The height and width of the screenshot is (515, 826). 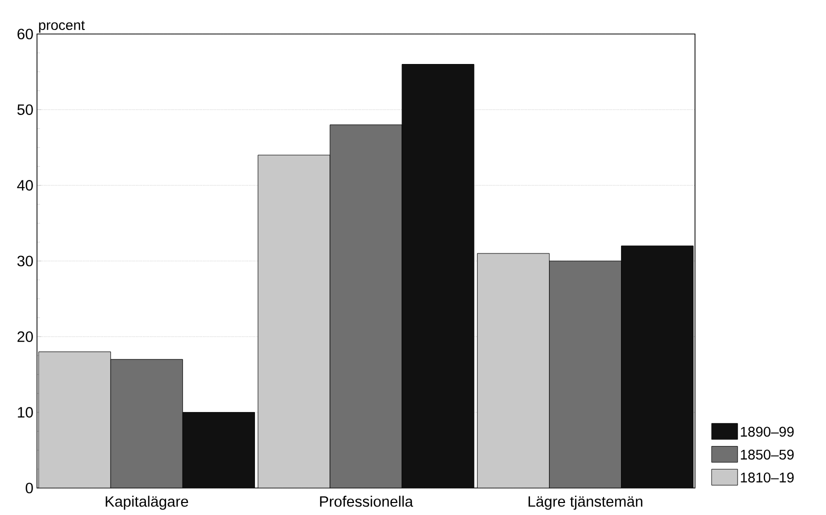 What do you see at coordinates (25, 34) in the screenshot?
I see `y-tick-label: 60` at bounding box center [25, 34].